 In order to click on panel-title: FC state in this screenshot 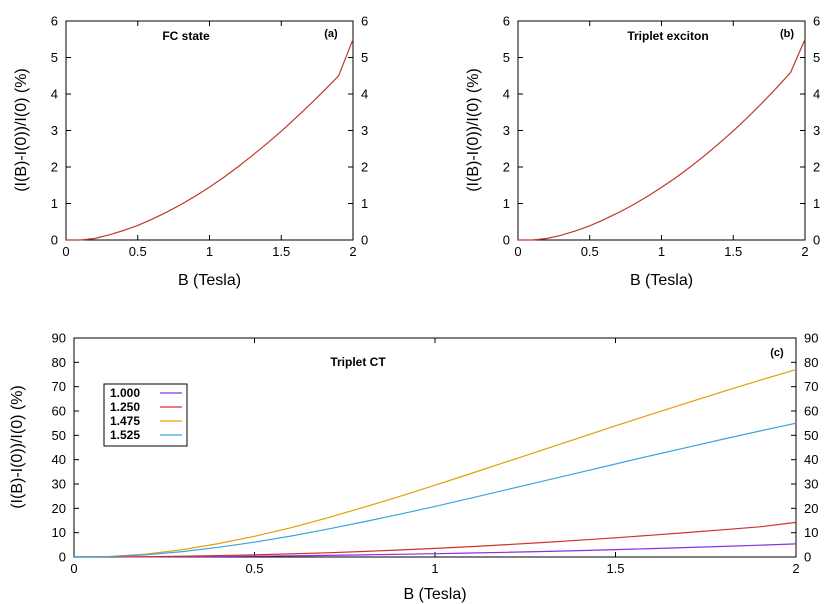, I will do `click(186, 36)`.